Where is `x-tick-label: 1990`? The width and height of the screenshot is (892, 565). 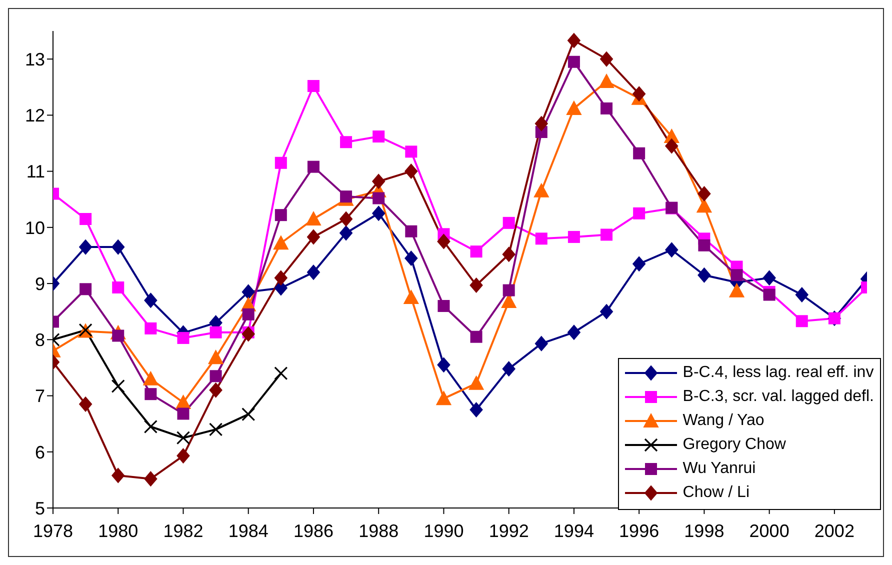
x-tick-label: 1990 is located at coordinates (444, 530).